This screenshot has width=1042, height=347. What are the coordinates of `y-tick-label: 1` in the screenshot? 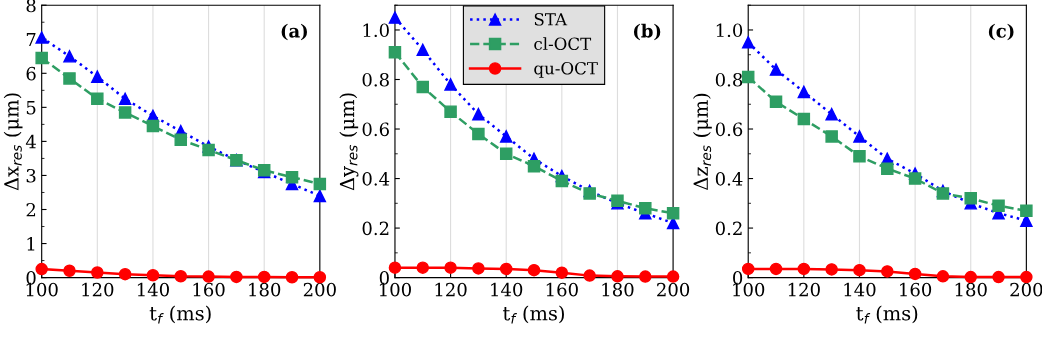 It's located at (31, 244).